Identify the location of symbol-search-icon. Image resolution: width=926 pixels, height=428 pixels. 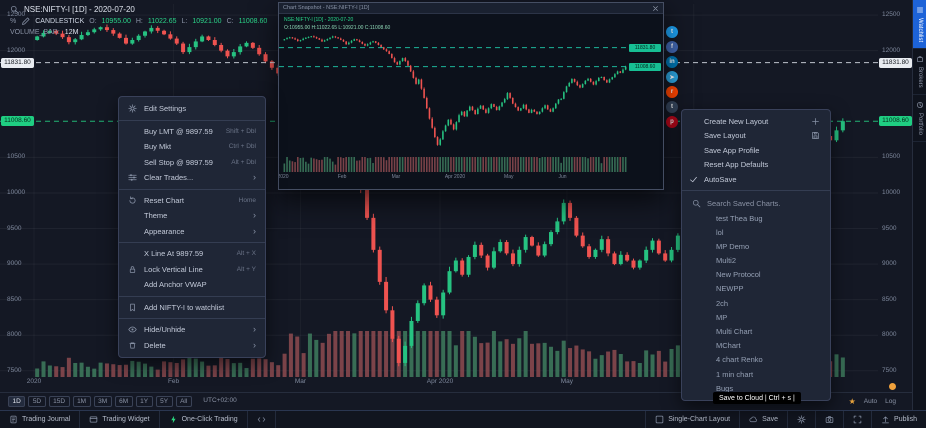
(14, 9).